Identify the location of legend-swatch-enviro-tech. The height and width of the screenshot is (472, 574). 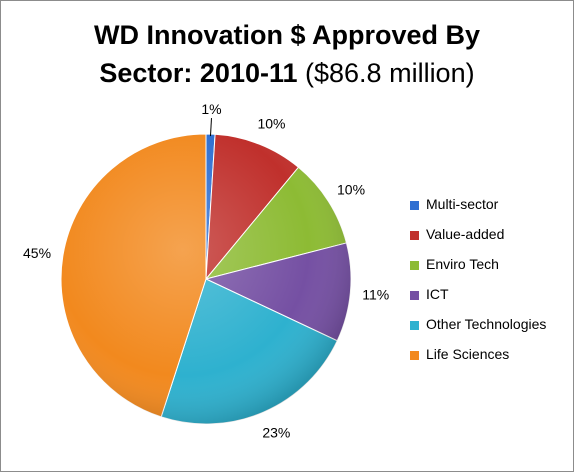
(414, 265).